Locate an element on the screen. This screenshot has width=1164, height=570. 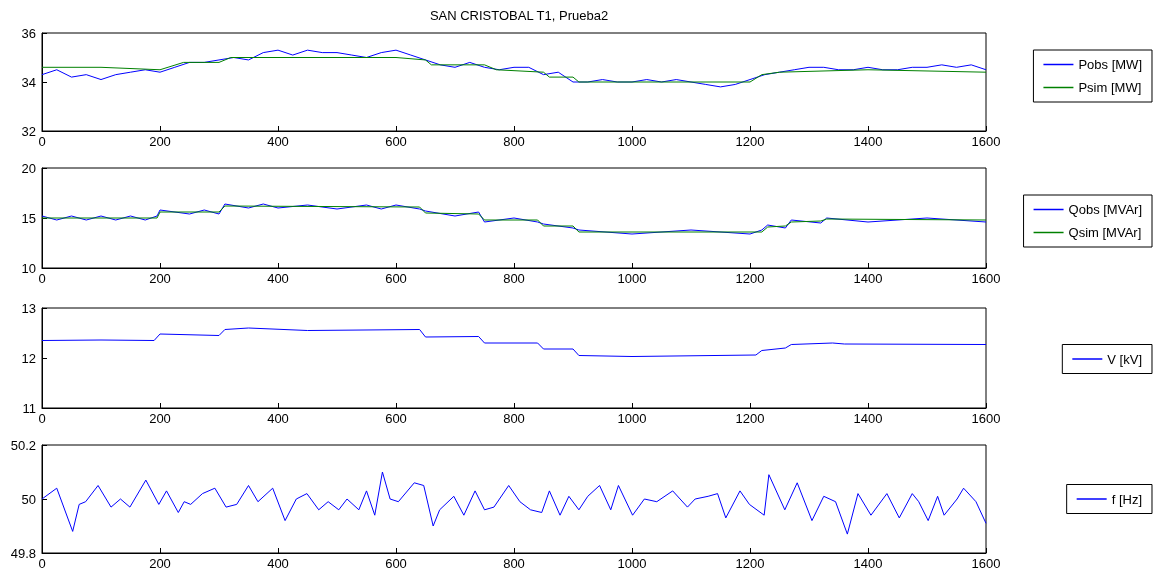
y-tick-label: 36 is located at coordinates (28, 33).